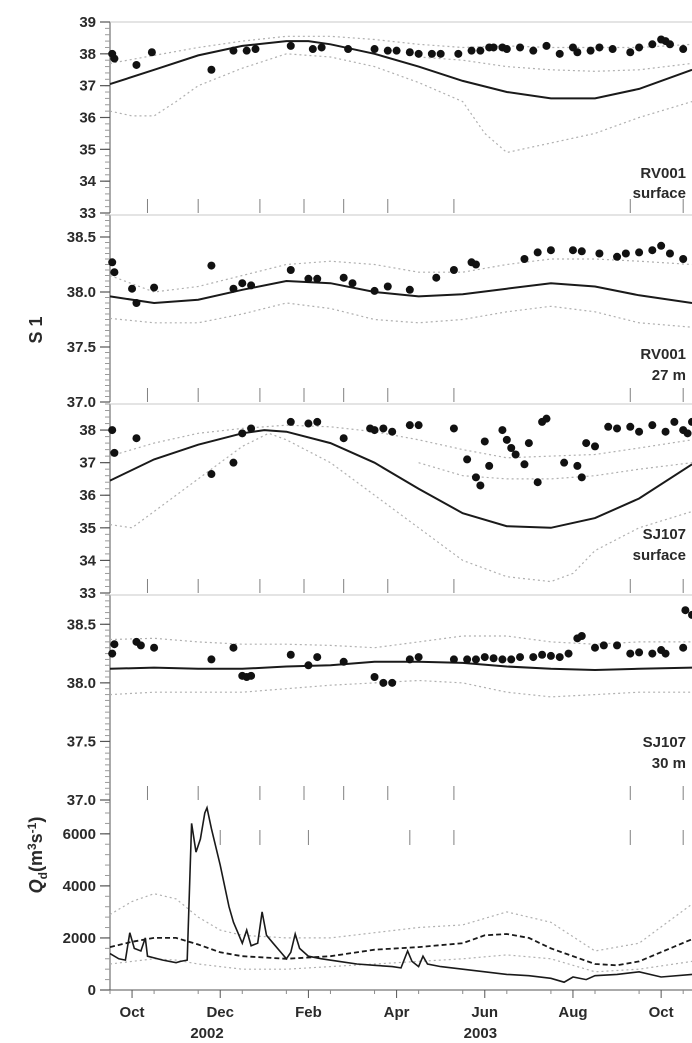  I want to click on y-tick-label: 34, so click(87, 181).